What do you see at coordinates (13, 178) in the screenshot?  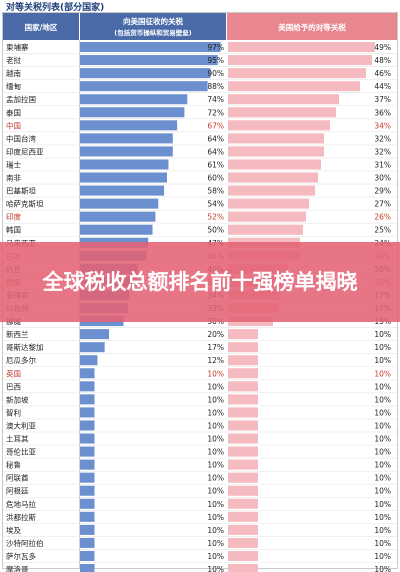 I see `country-label: 南非` at bounding box center [13, 178].